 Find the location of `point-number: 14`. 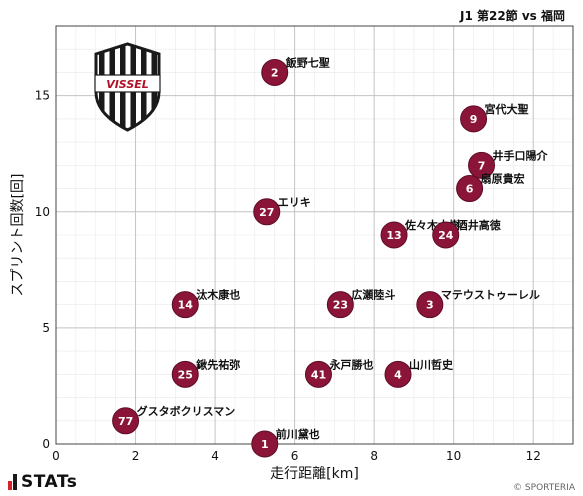

point-number: 14 is located at coordinates (186, 305).